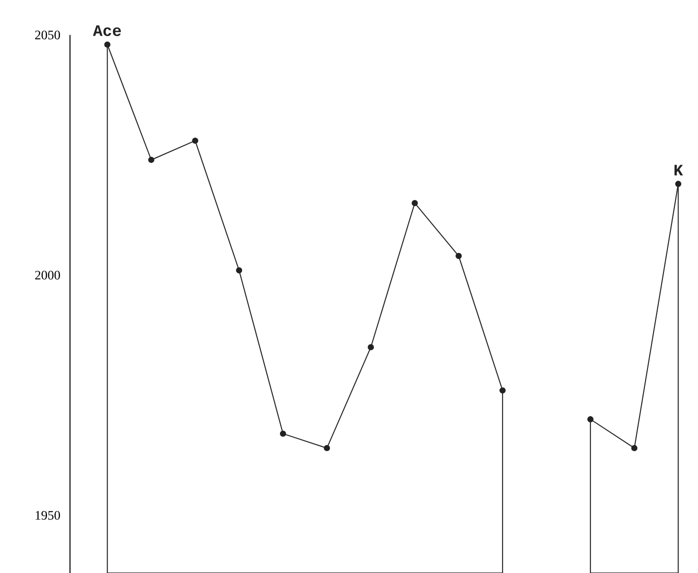 Image resolution: width=698 pixels, height=573 pixels. Describe the element at coordinates (106, 30) in the screenshot. I see `series-label: Ace` at that location.